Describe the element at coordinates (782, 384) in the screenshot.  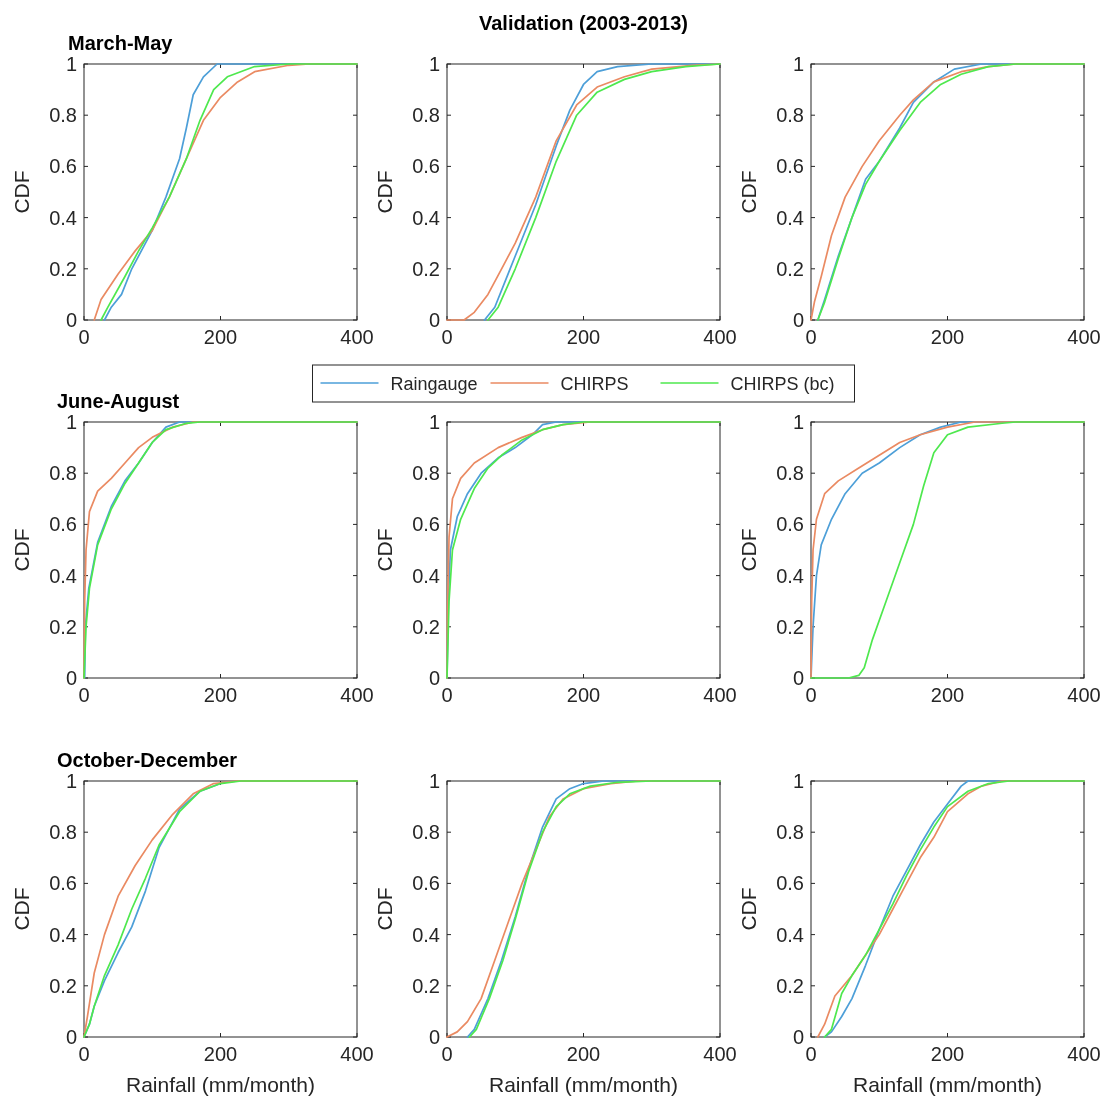
I see `legend-label: CHIRPS (bc)` at that location.